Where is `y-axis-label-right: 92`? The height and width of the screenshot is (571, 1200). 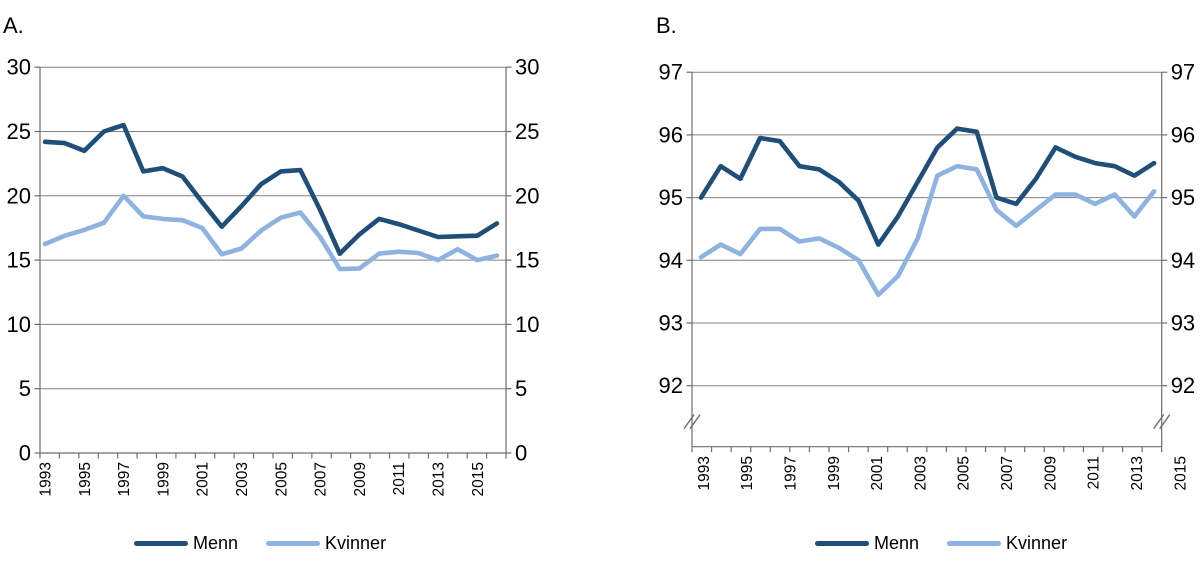
y-axis-label-right: 92 is located at coordinates (1183, 385).